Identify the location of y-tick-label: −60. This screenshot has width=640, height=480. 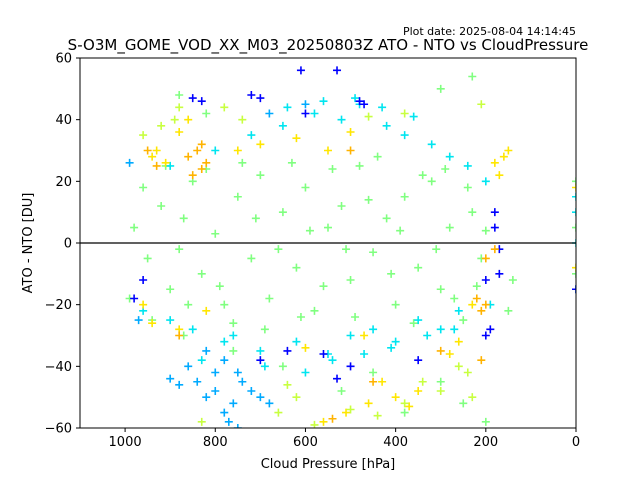
(58, 429).